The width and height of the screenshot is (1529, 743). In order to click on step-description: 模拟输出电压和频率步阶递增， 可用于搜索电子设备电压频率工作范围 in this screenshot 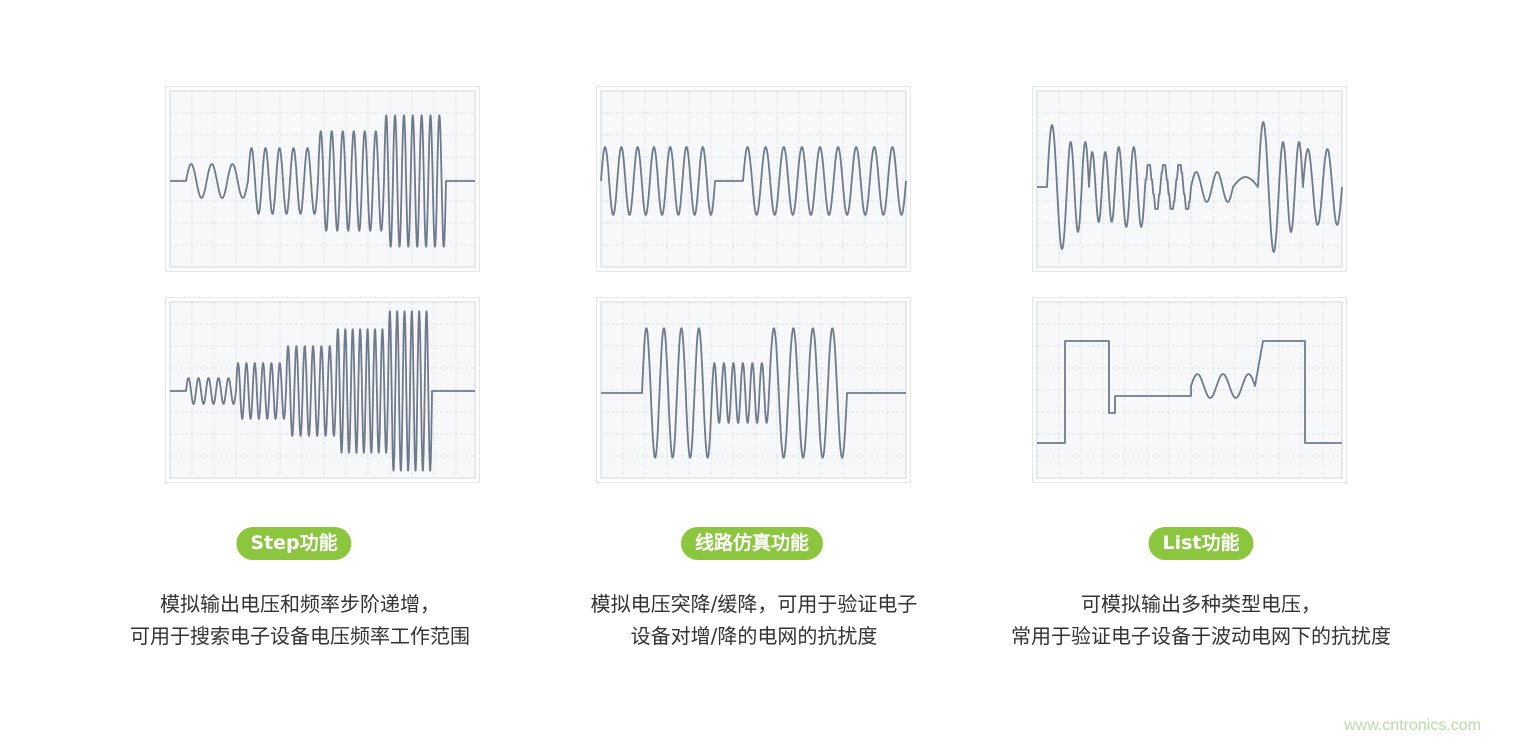, I will do `click(300, 620)`.